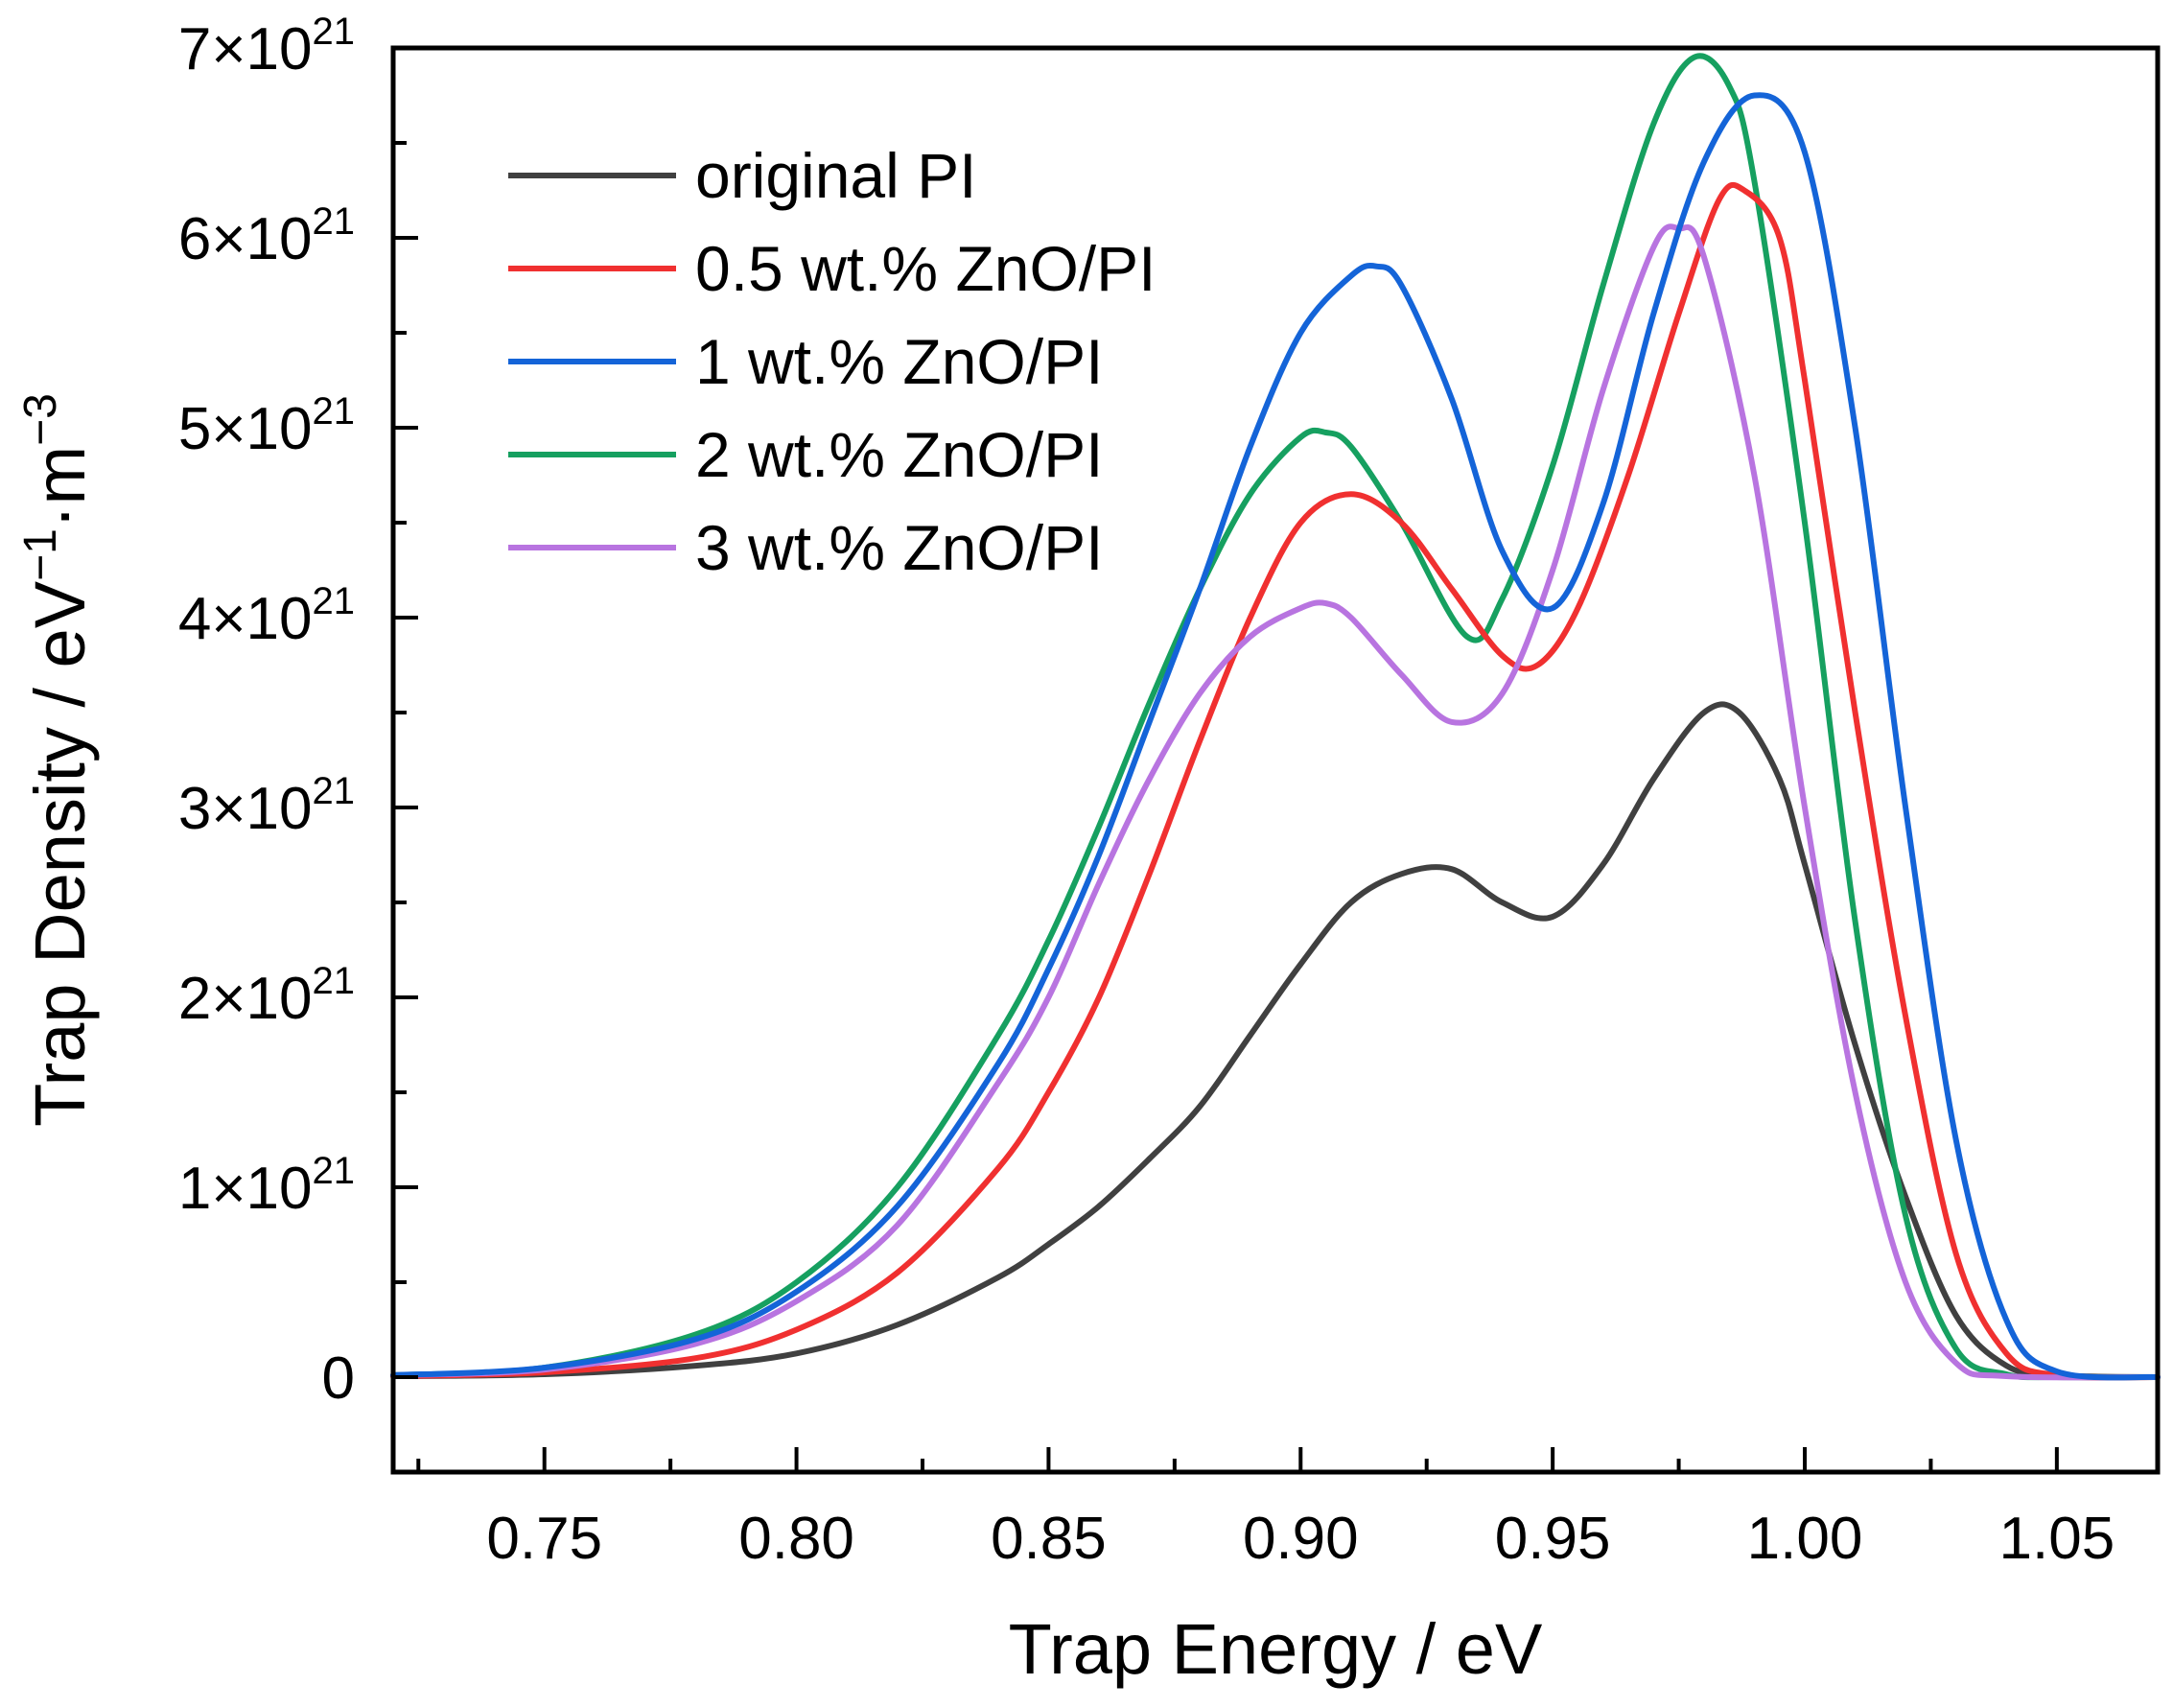  Describe the element at coordinates (899, 455) in the screenshot. I see `legend-label: 2 wt.% ZnO/PI` at that location.